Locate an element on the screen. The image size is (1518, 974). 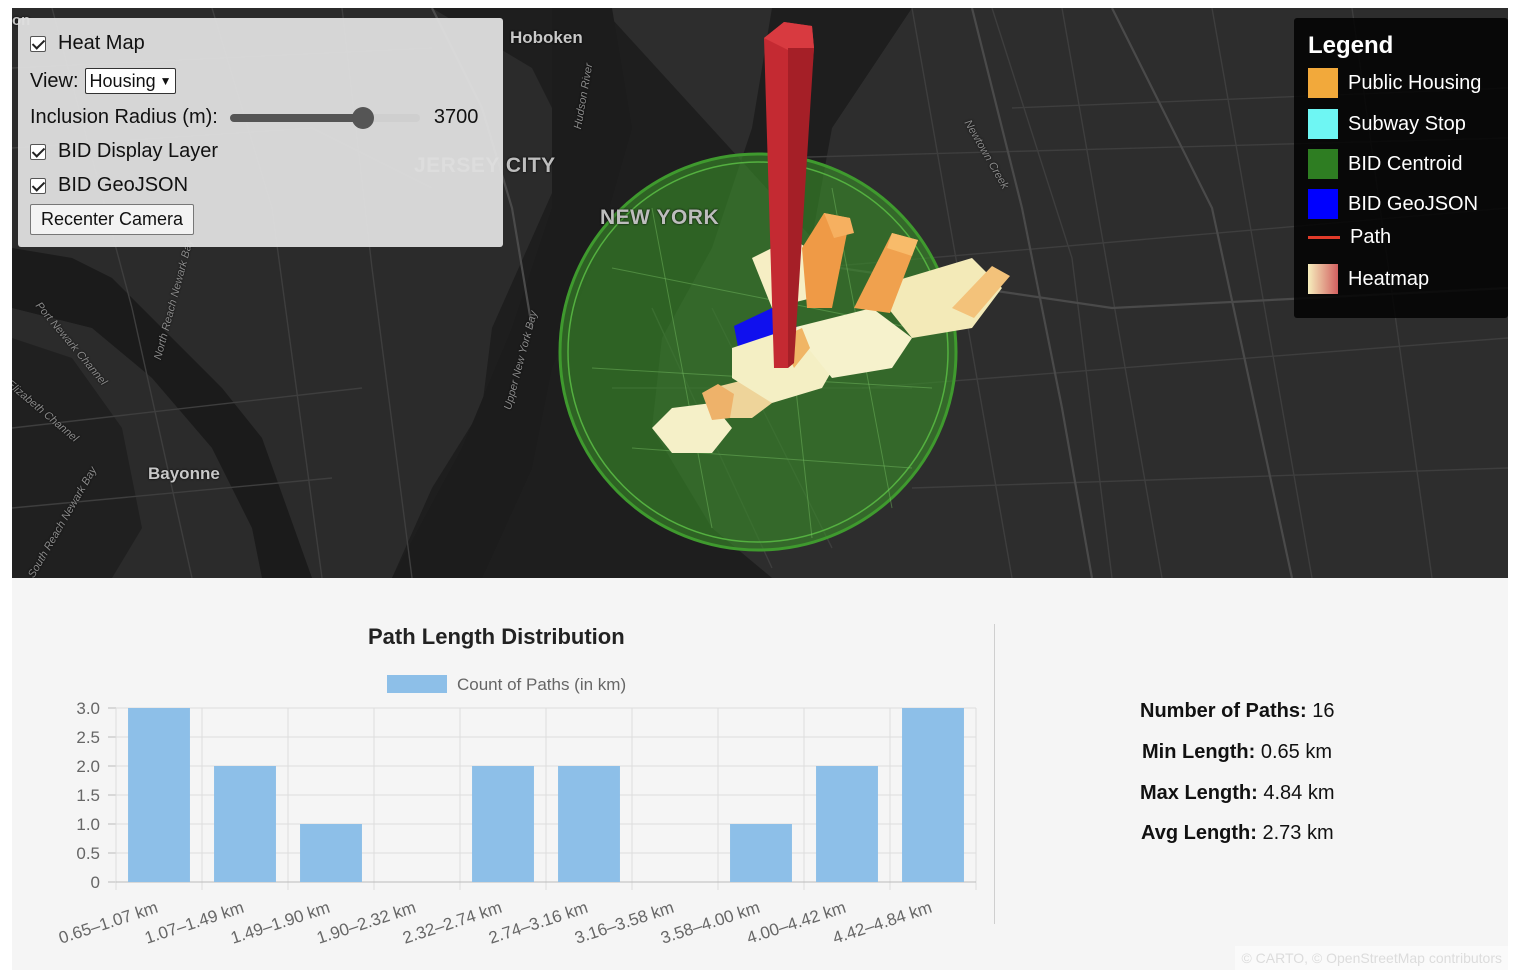
chart-xtick-label: 1.07–1.49 km is located at coordinates (194, 923).